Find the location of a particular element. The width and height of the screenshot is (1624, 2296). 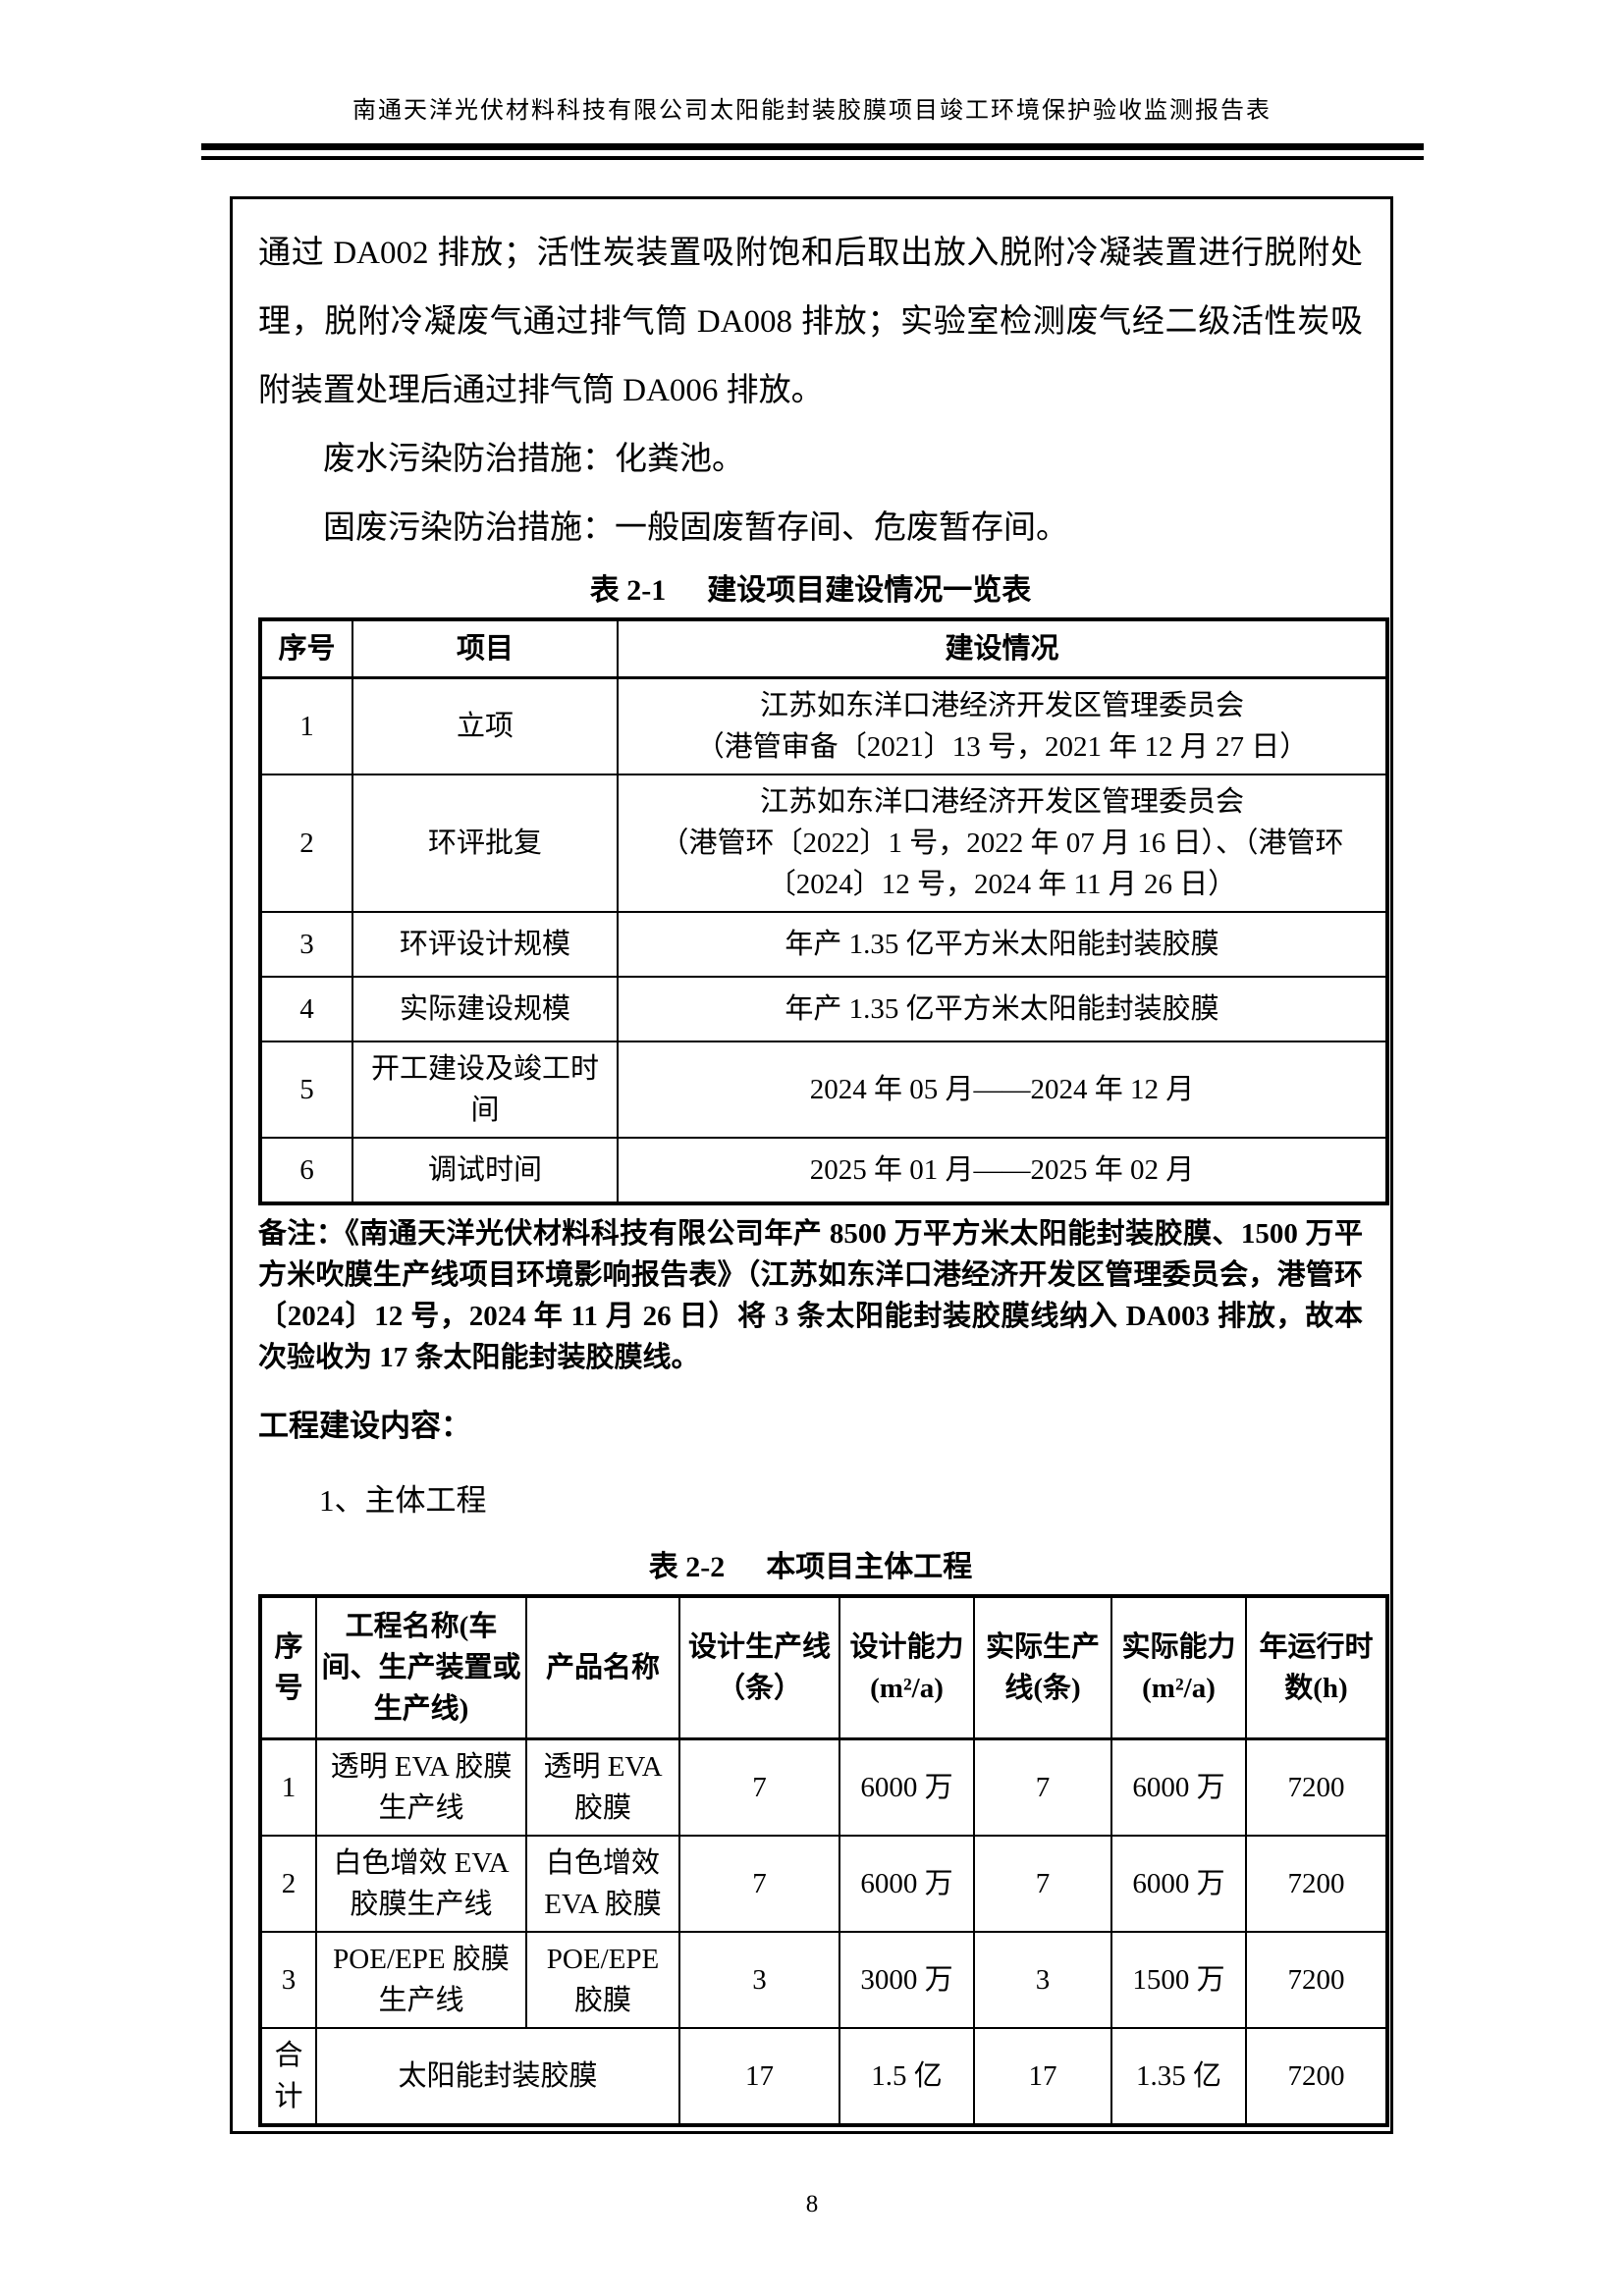

table2-caption-title: 本项目主体工程 is located at coordinates (869, 1567).